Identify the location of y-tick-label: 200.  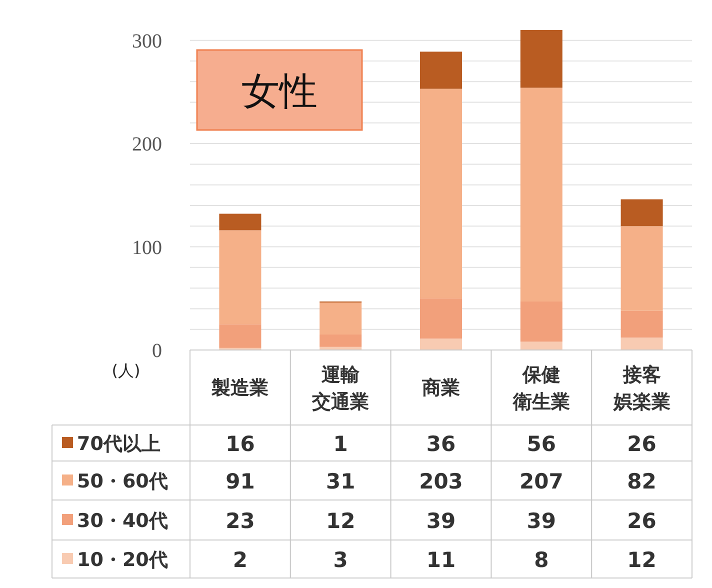
(147, 145).